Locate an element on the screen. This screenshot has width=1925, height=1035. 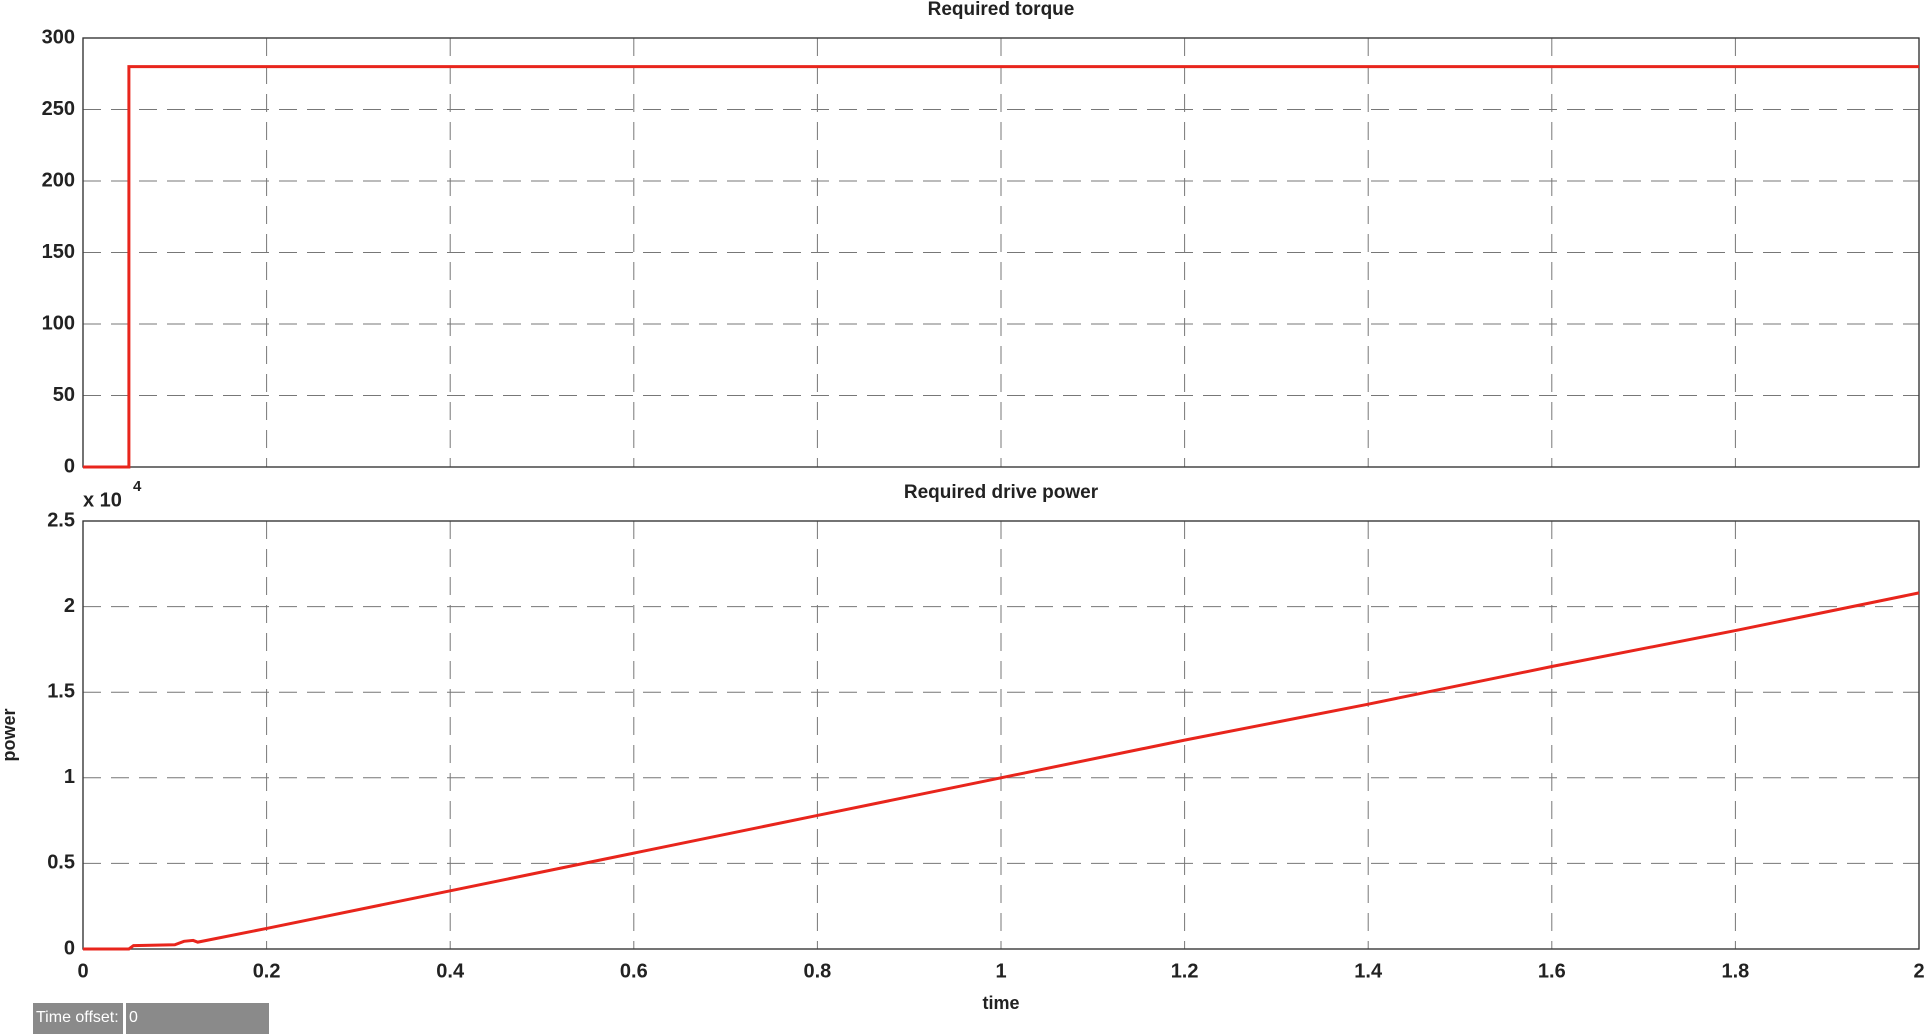
x-tick-label: 1 is located at coordinates (1000, 971).